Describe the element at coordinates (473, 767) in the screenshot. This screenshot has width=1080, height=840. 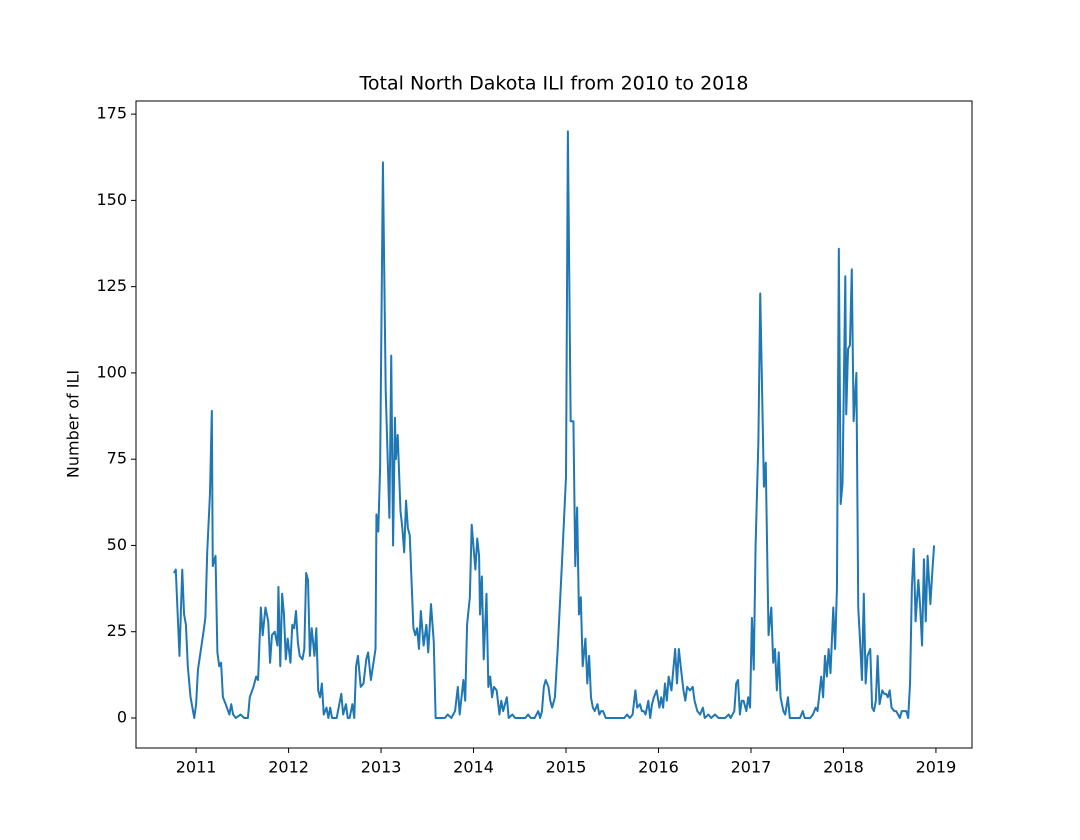
I see `x-tick-label: 2014` at that location.